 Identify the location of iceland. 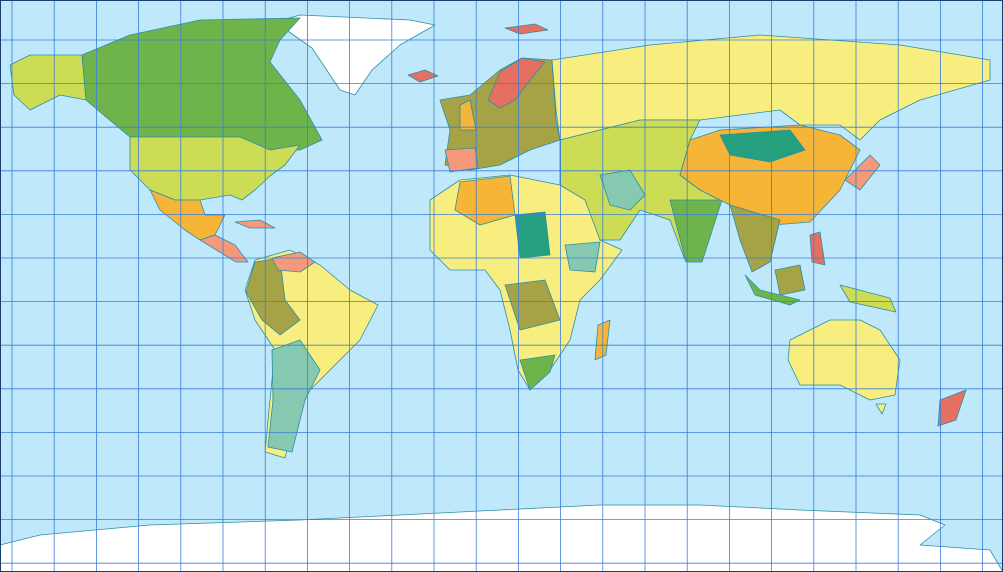
(423, 76).